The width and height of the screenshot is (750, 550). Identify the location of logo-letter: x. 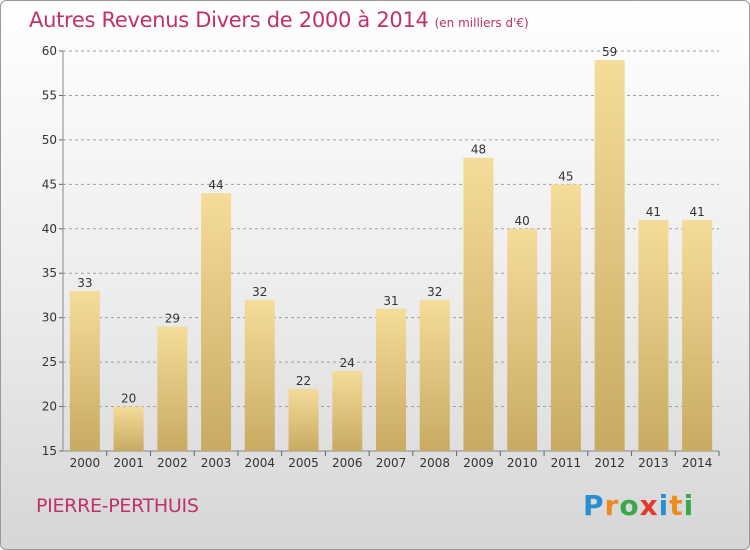
(649, 505).